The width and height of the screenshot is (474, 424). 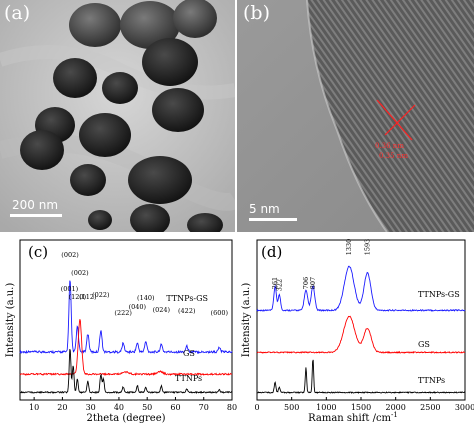 What do you see at coordinates (220, 313) in the screenshot?
I see `peak-label-c-11: (600)` at bounding box center [220, 313].